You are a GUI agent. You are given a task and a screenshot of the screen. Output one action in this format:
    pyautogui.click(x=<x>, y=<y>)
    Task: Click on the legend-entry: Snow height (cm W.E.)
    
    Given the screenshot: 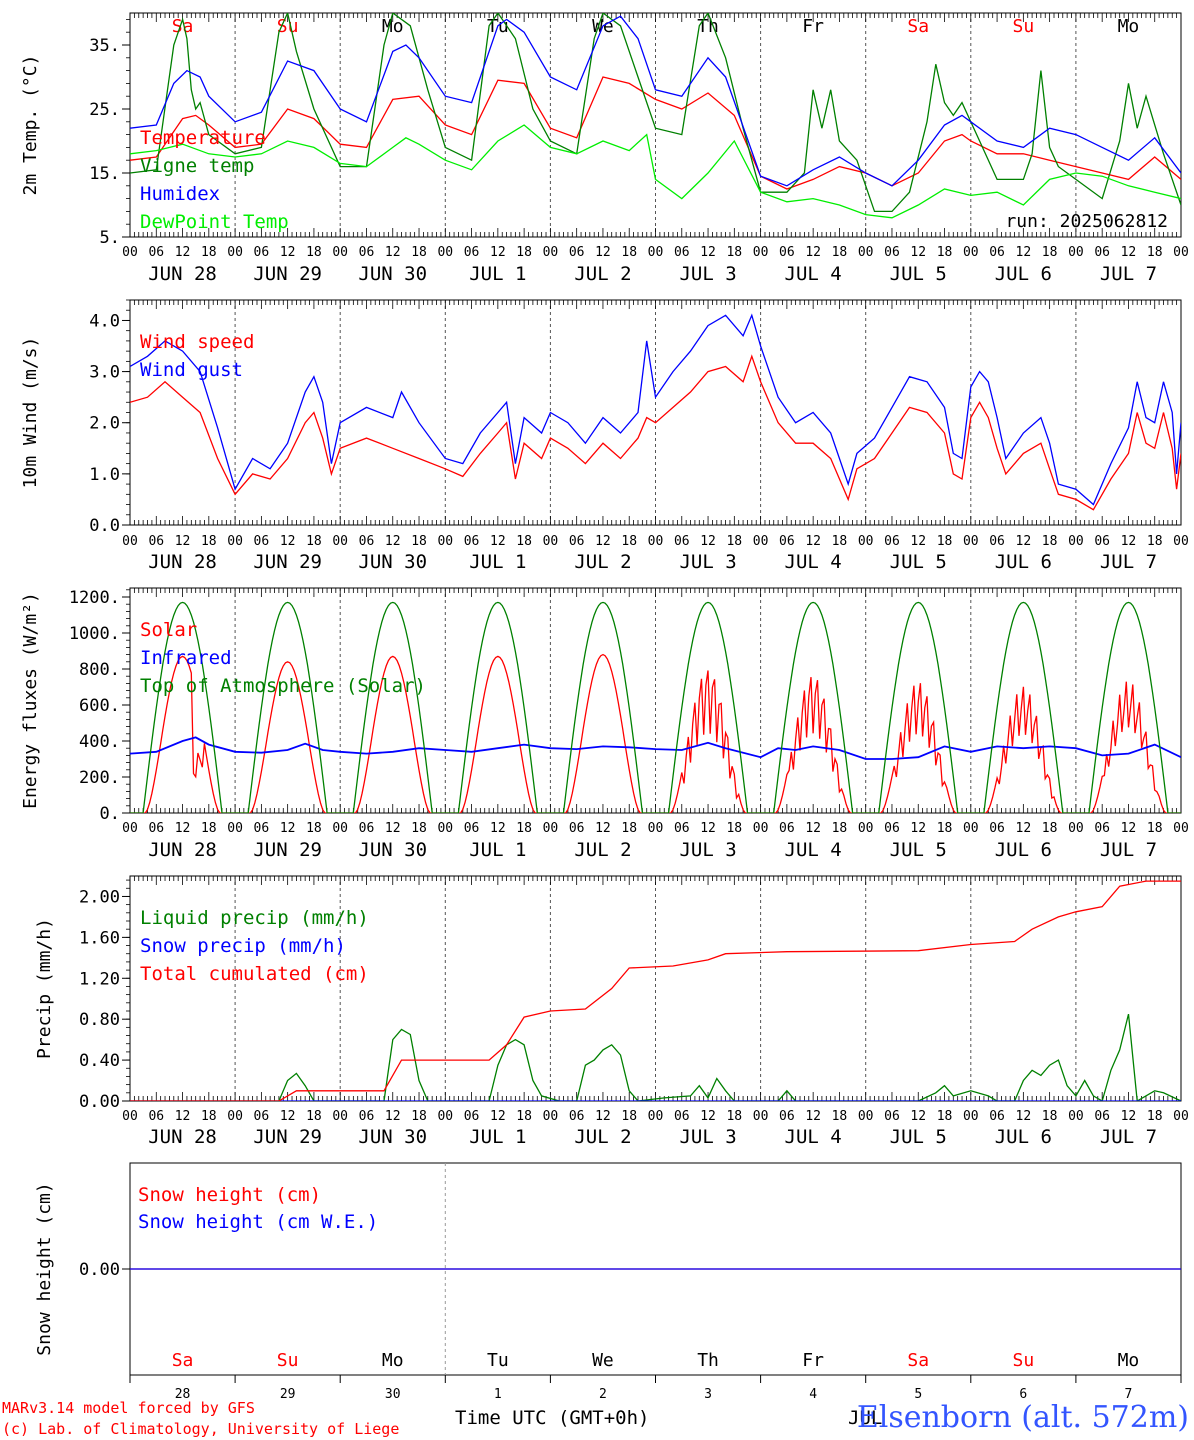 What is the action you would take?
    pyautogui.click(x=258, y=1222)
    